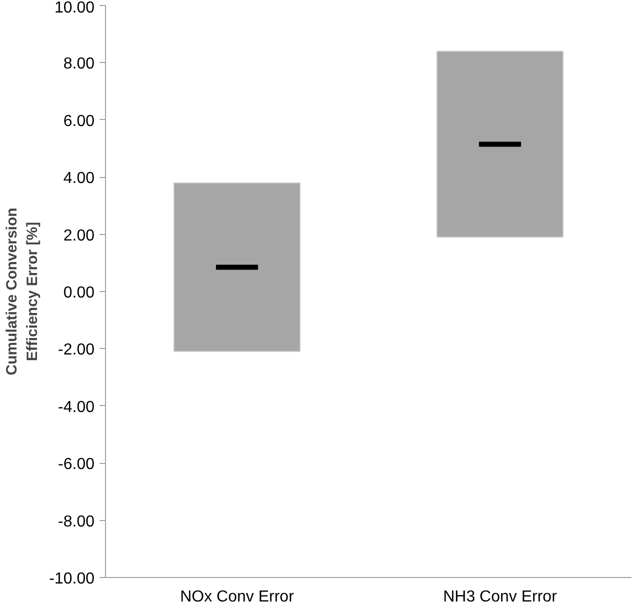 Image resolution: width=641 pixels, height=608 pixels. I want to click on x-tick-label: NOx Conv Error, so click(237, 597).